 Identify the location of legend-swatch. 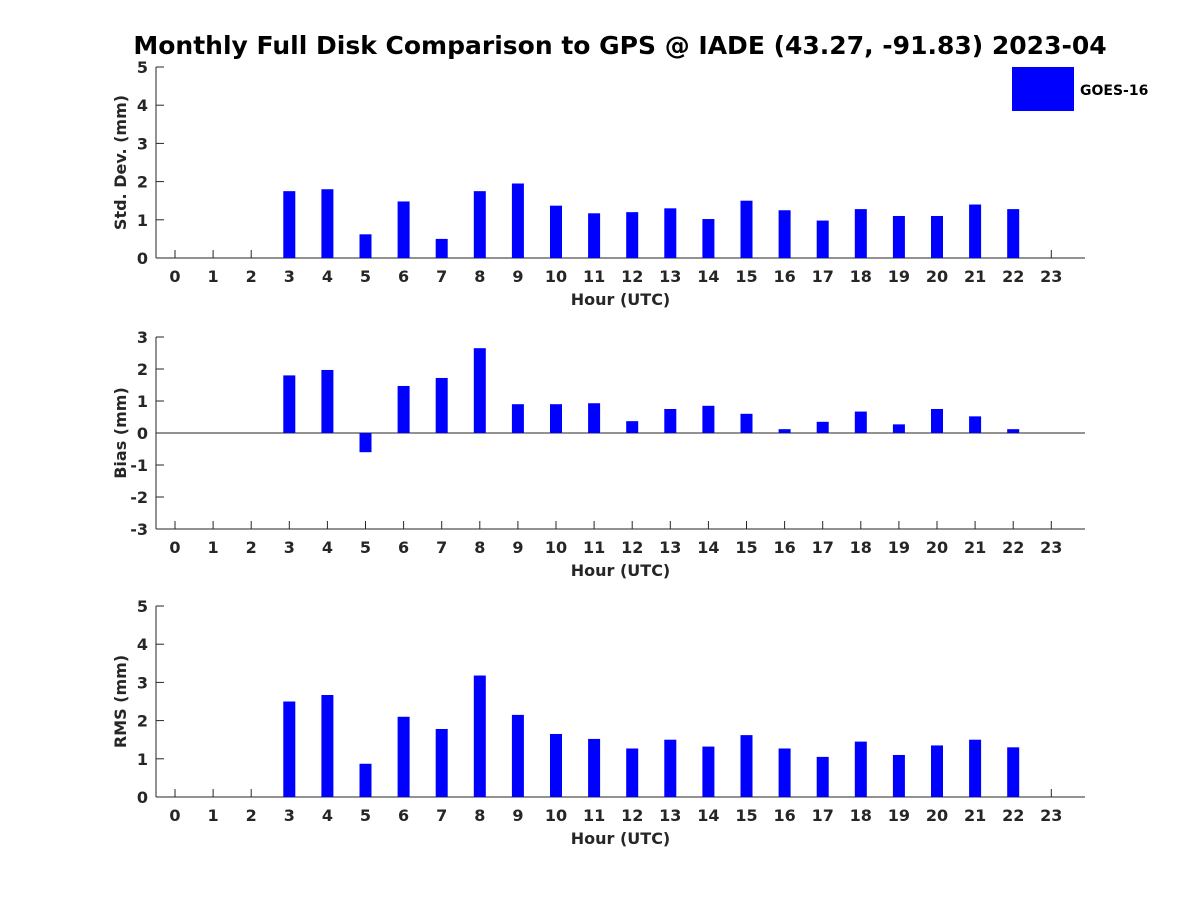
(1043, 89).